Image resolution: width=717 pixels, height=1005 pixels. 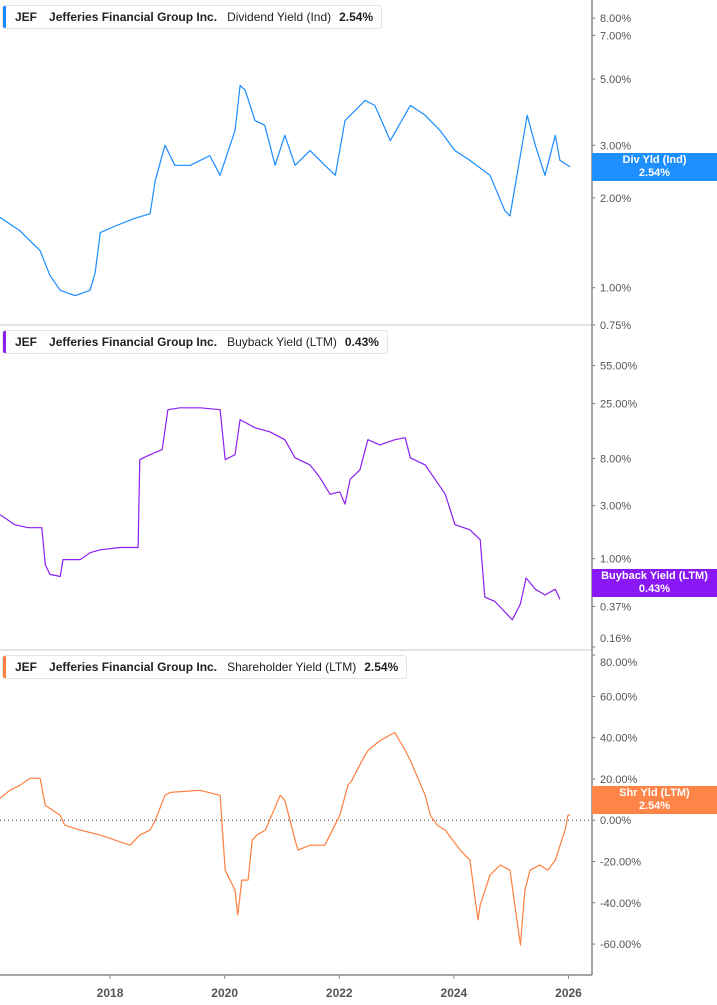 What do you see at coordinates (619, 405) in the screenshot?
I see `y-tick-label: 25.00%` at bounding box center [619, 405].